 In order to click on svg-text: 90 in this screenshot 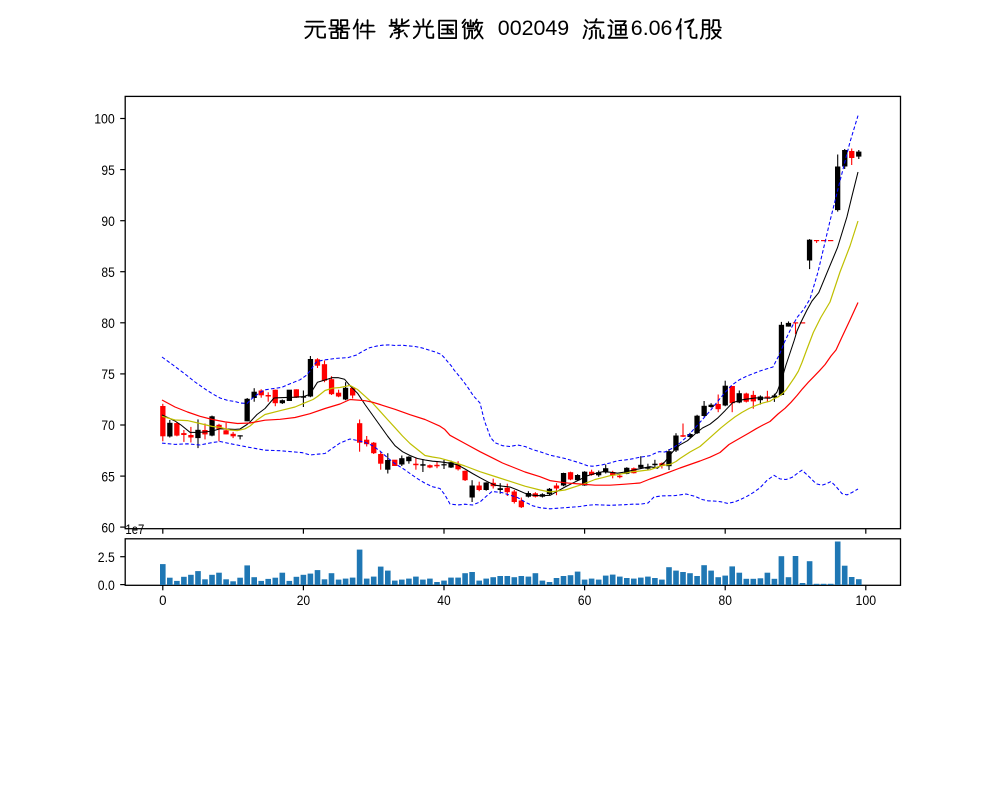, I will do `click(107, 222)`.